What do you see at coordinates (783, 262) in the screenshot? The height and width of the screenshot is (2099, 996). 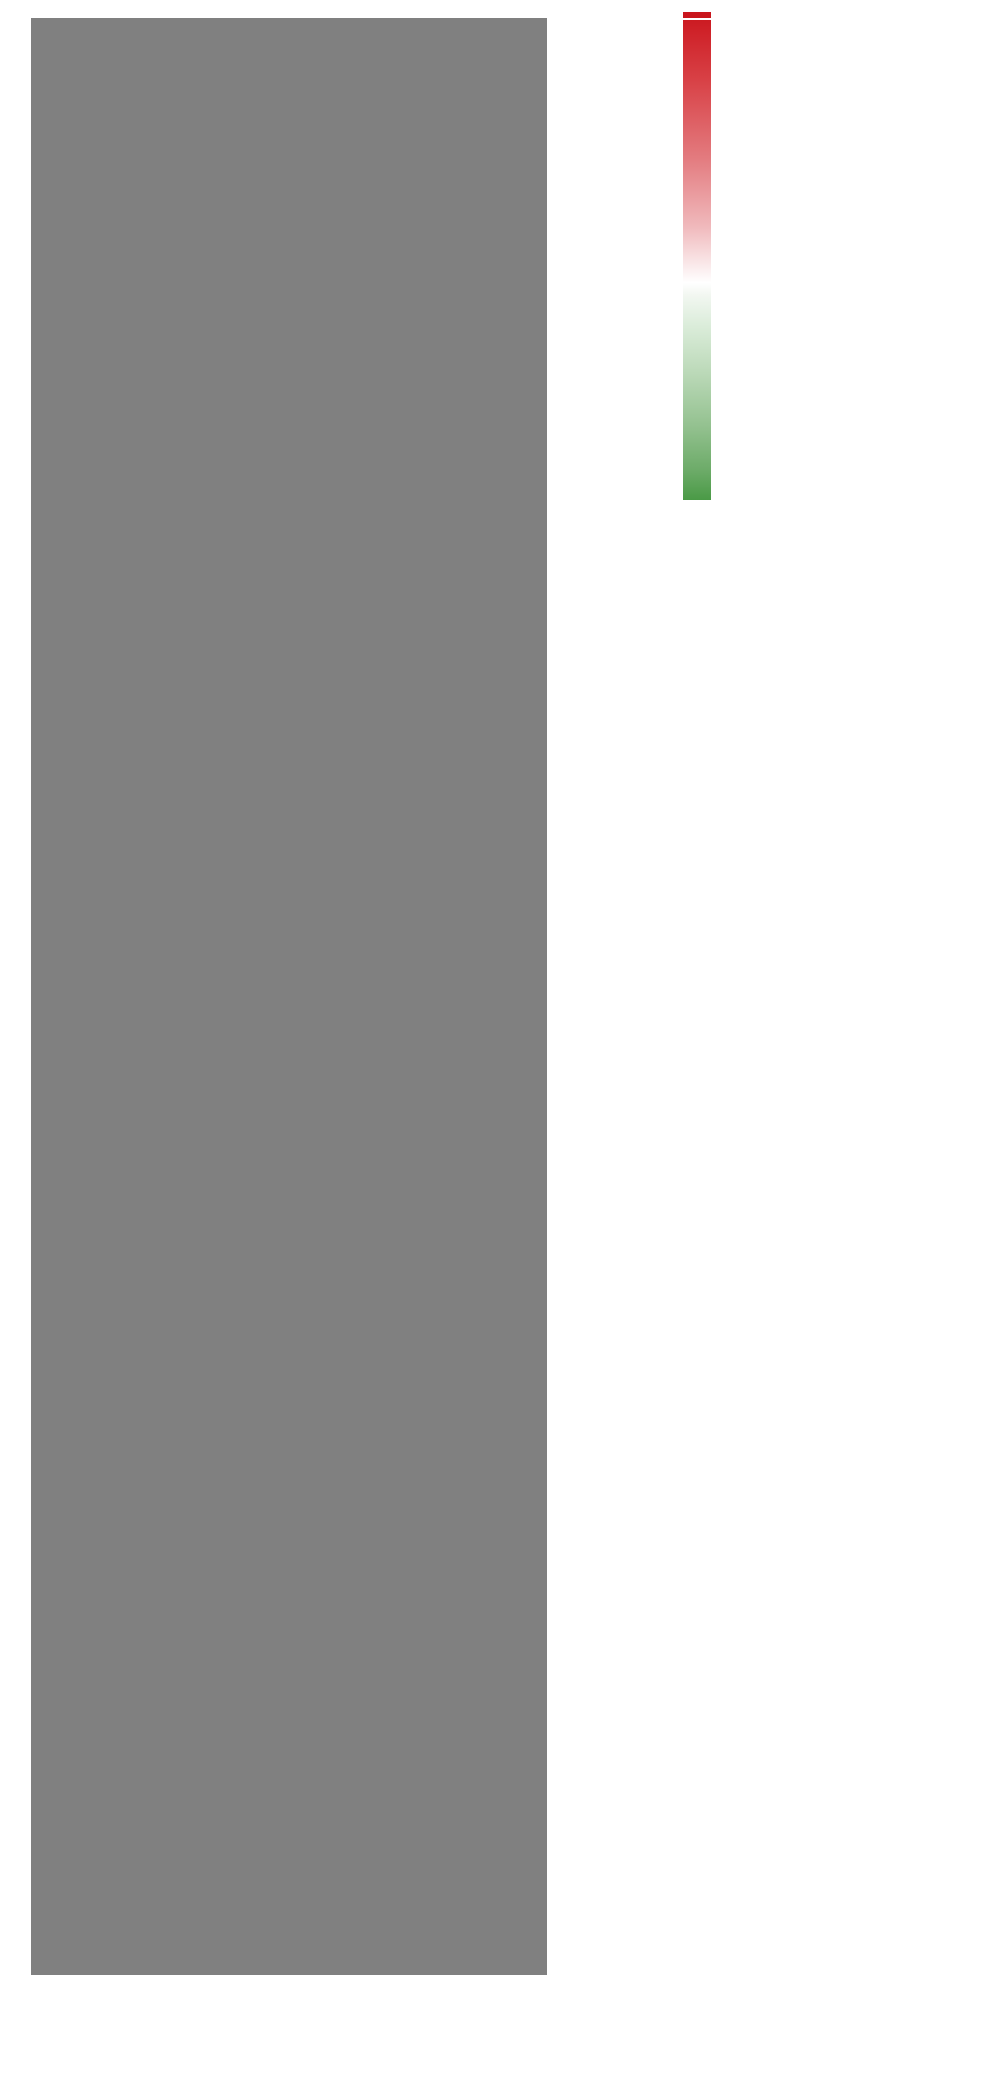 I see `colorbar` at bounding box center [783, 262].